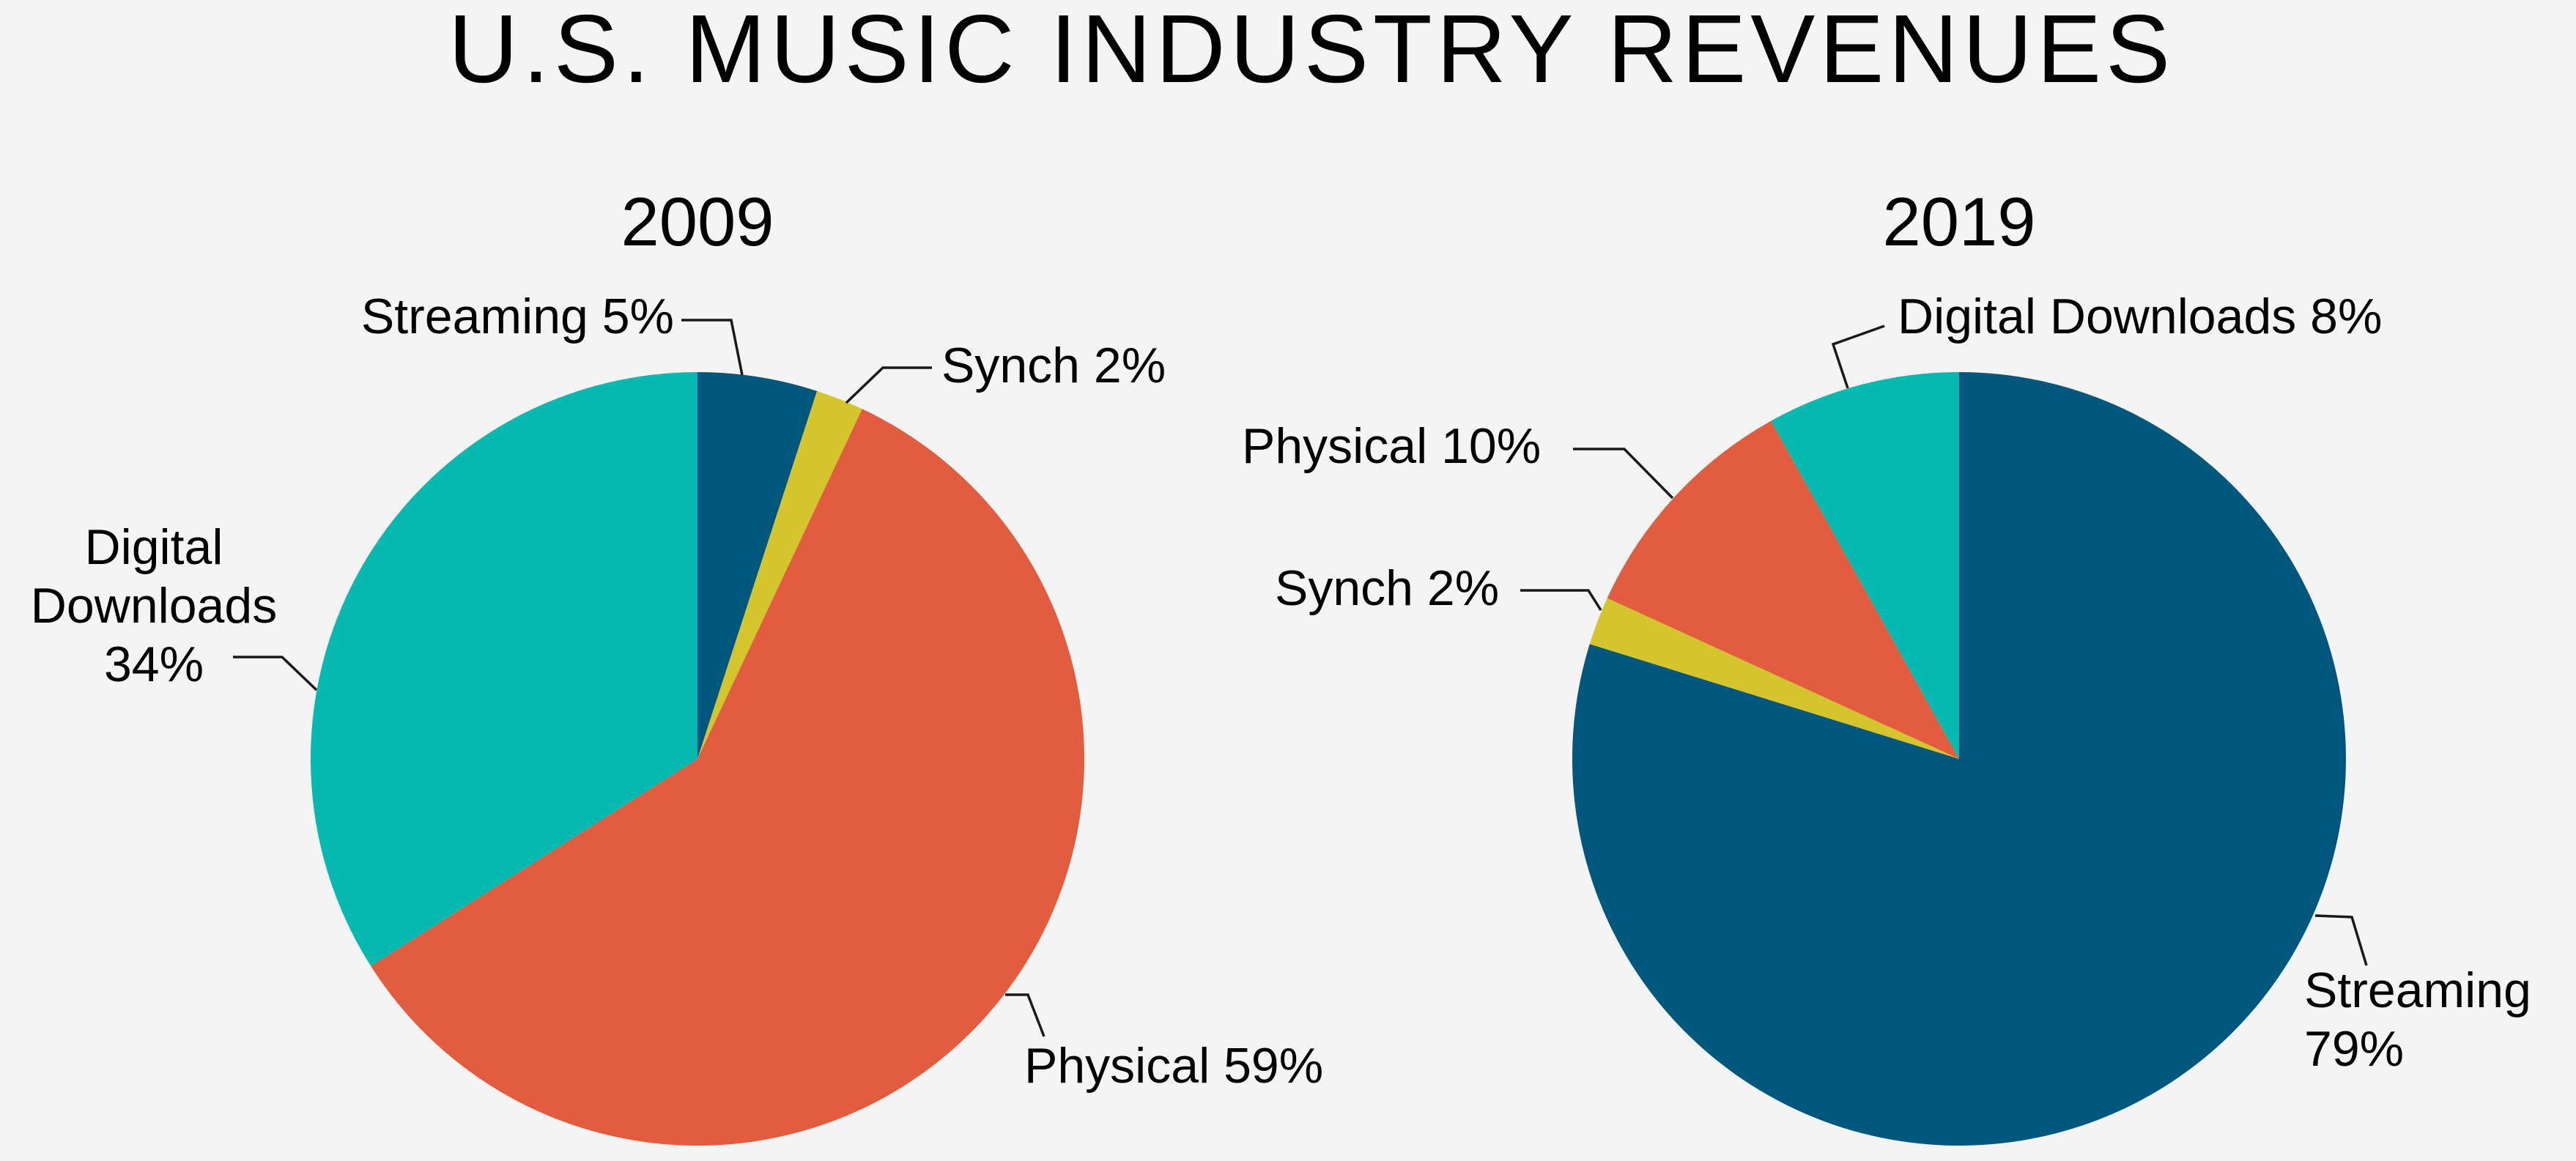  What do you see at coordinates (1774, 678) in the screenshot?
I see `pie-2019-slice-synch` at bounding box center [1774, 678].